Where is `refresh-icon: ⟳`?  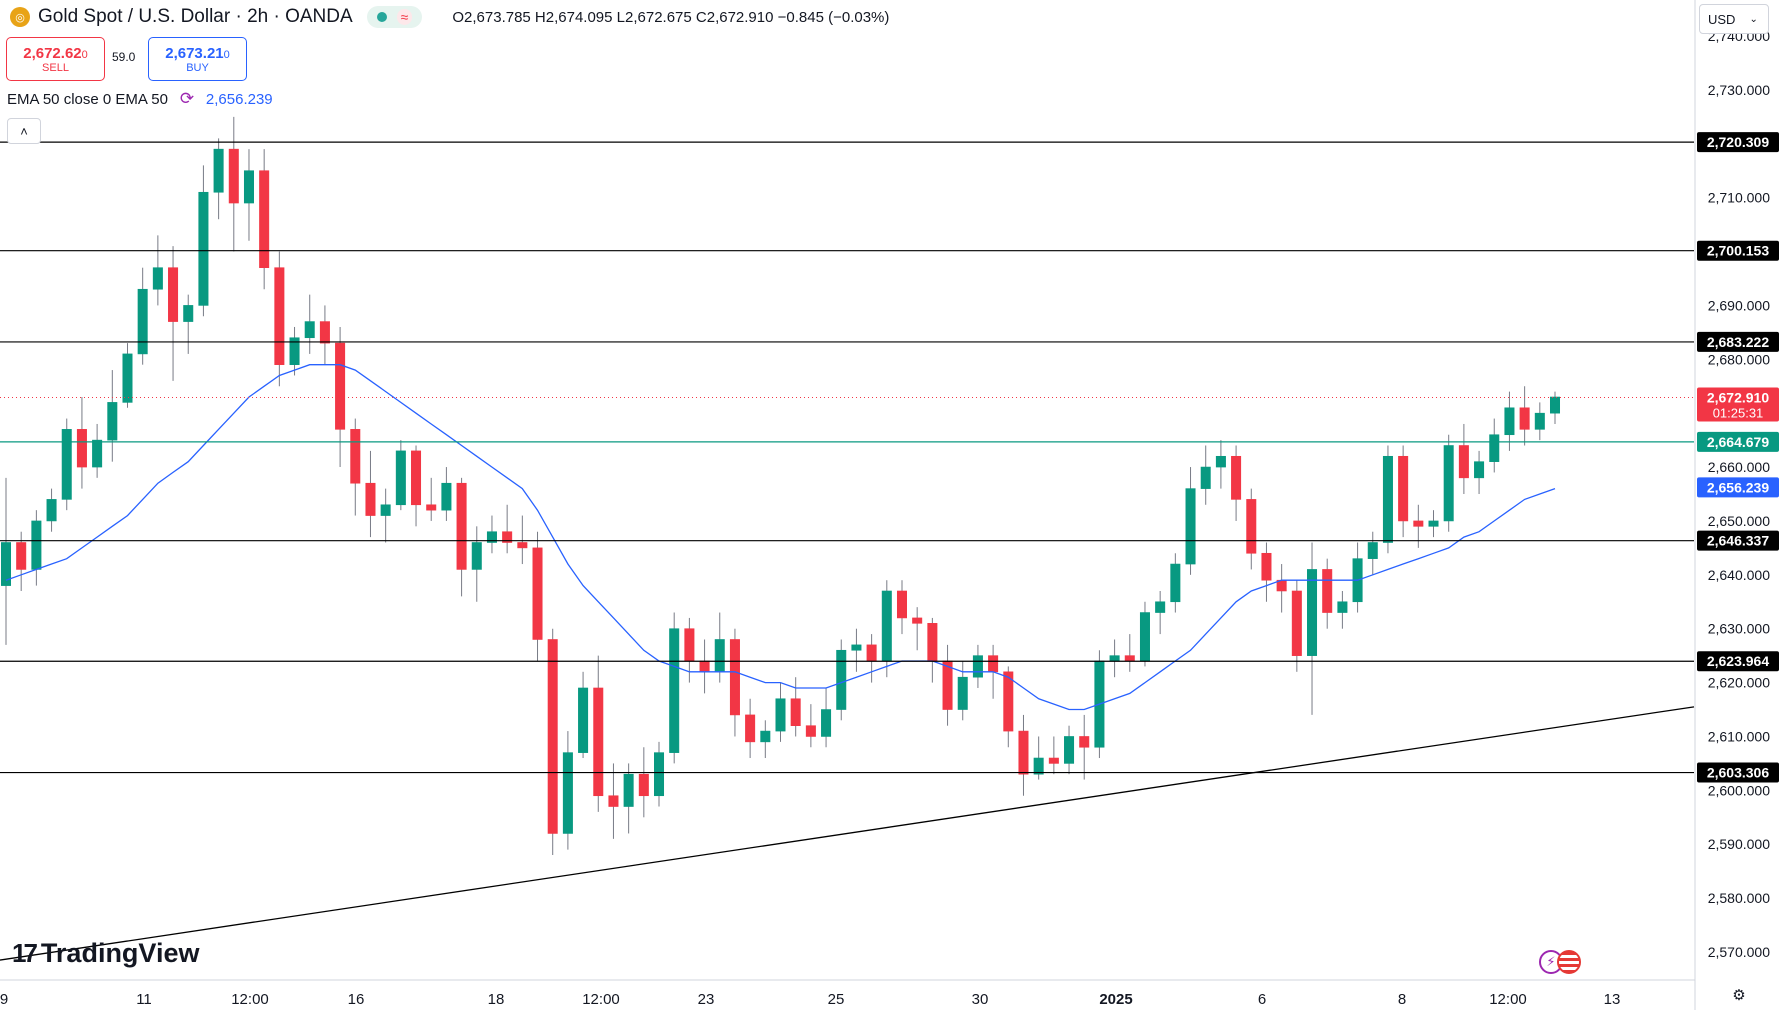
refresh-icon: ⟳ is located at coordinates (187, 98).